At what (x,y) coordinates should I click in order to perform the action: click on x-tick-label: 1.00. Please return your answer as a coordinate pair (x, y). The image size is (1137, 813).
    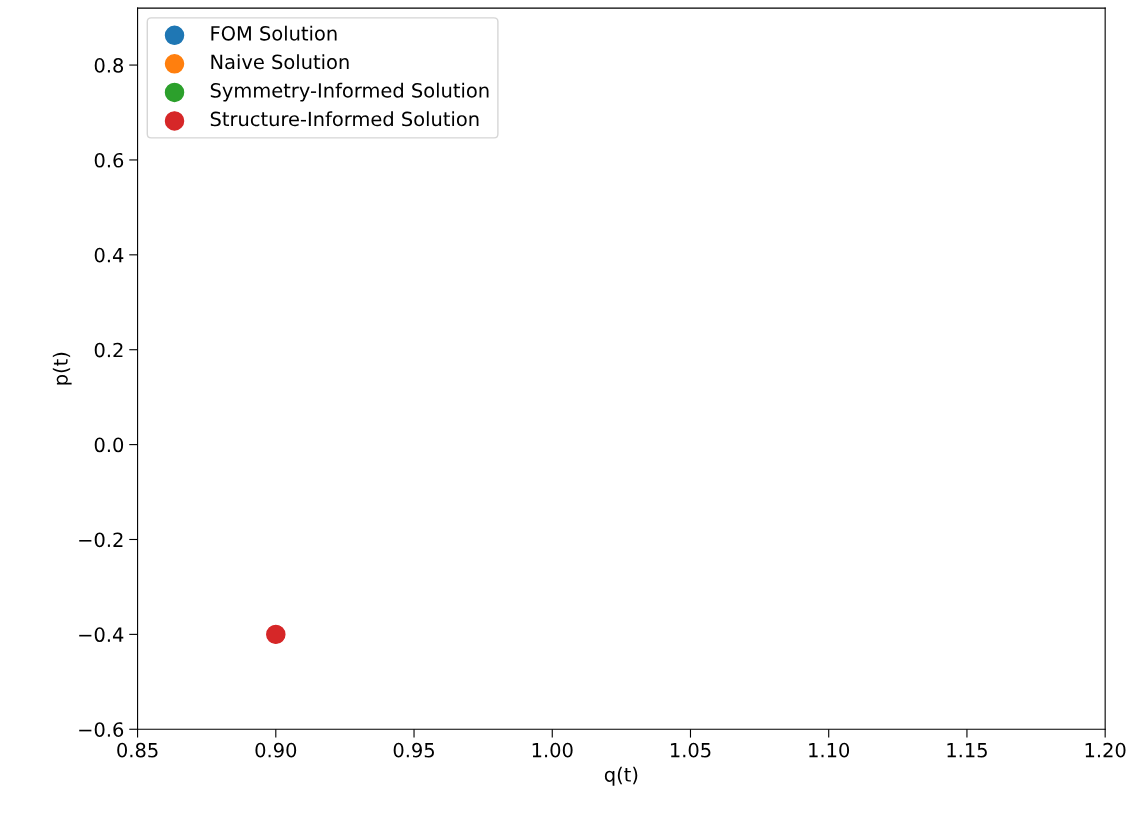
    Looking at the image, I should click on (552, 750).